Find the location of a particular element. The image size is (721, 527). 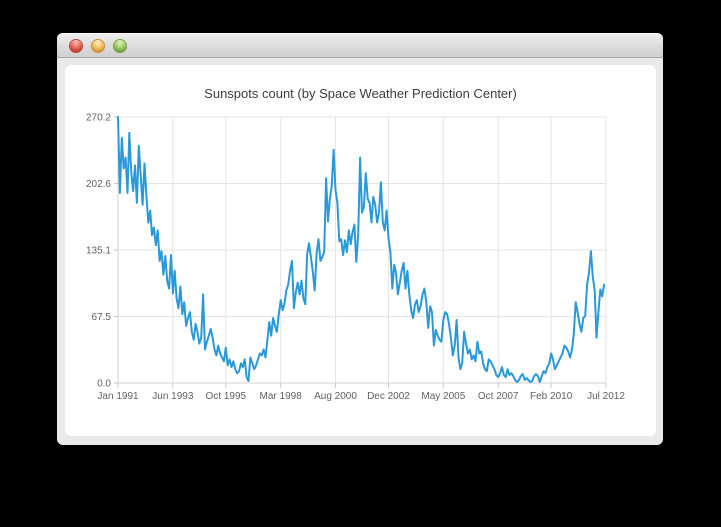

y-axis-tick-label: 0.0 is located at coordinates (104, 384).